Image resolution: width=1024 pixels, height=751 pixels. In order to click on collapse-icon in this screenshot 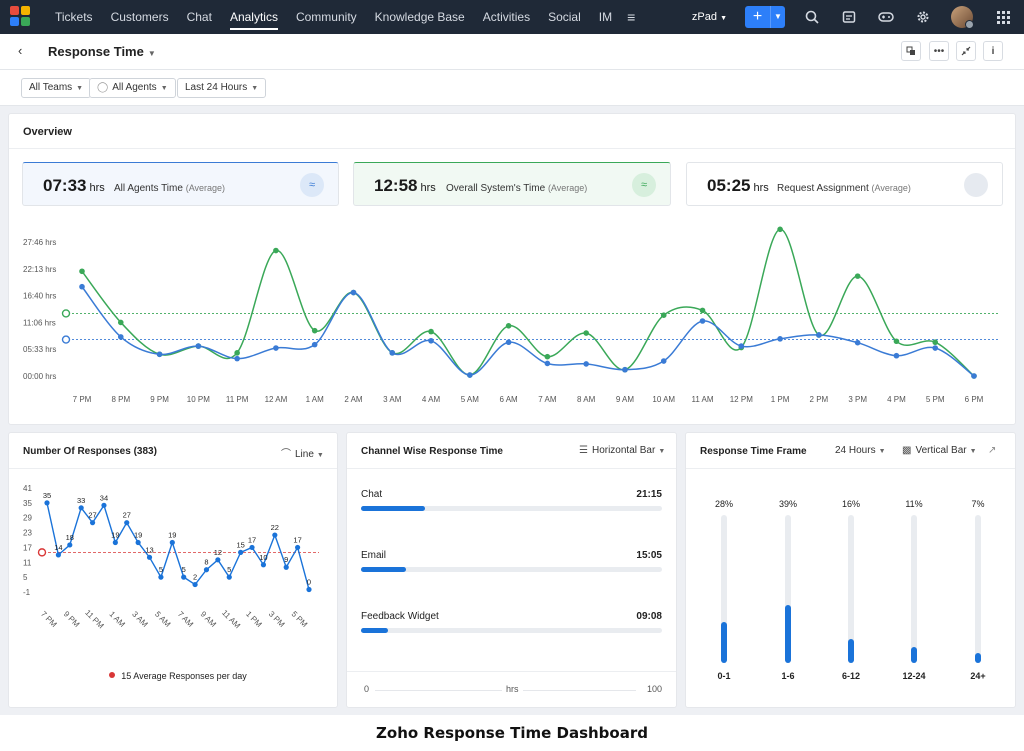, I will do `click(966, 51)`.